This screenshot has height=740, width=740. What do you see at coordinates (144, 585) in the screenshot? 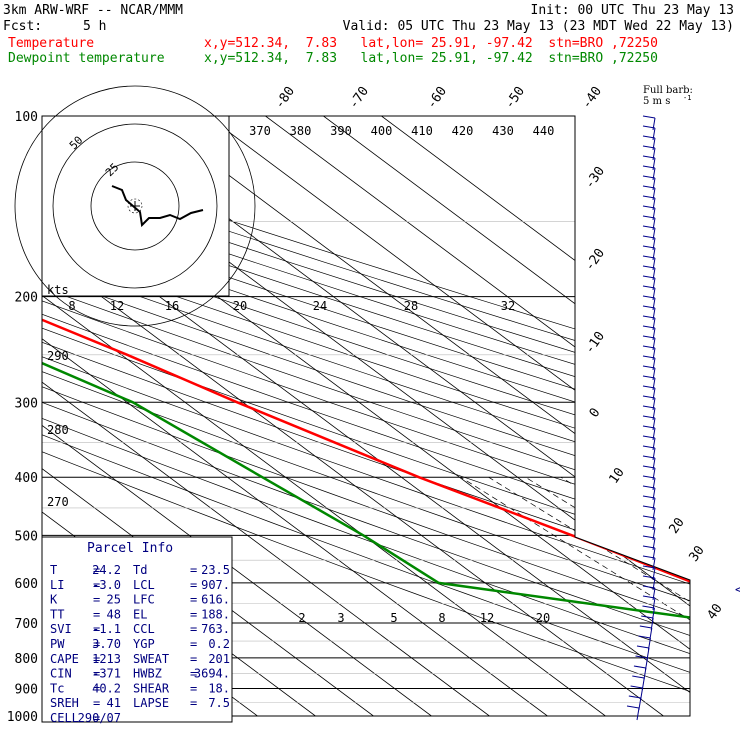
I see `parcel-info-key: LCL` at bounding box center [144, 585].